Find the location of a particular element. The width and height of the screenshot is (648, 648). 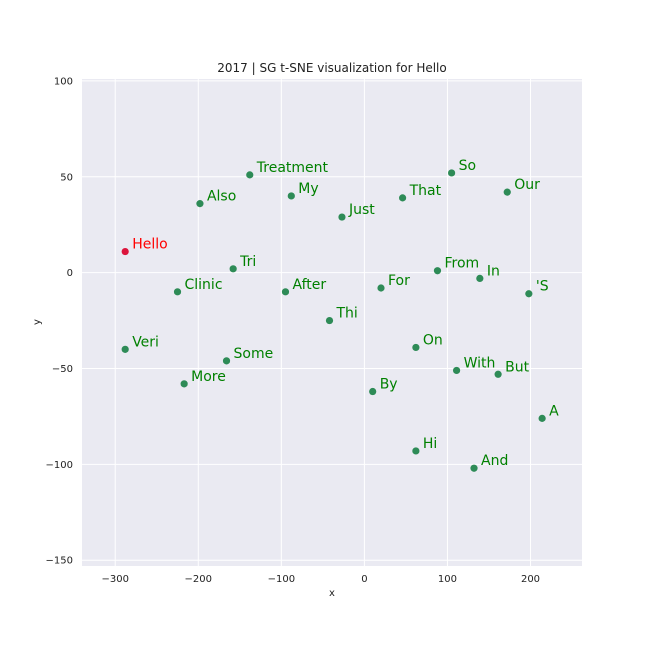

data-point-group: Treatment is located at coordinates (287, 169).